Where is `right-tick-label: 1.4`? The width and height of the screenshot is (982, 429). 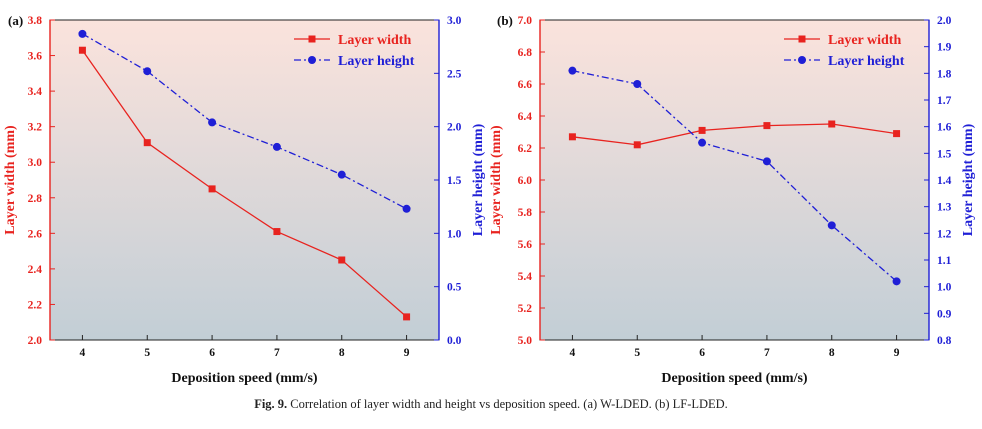 right-tick-label: 1.4 is located at coordinates (944, 181).